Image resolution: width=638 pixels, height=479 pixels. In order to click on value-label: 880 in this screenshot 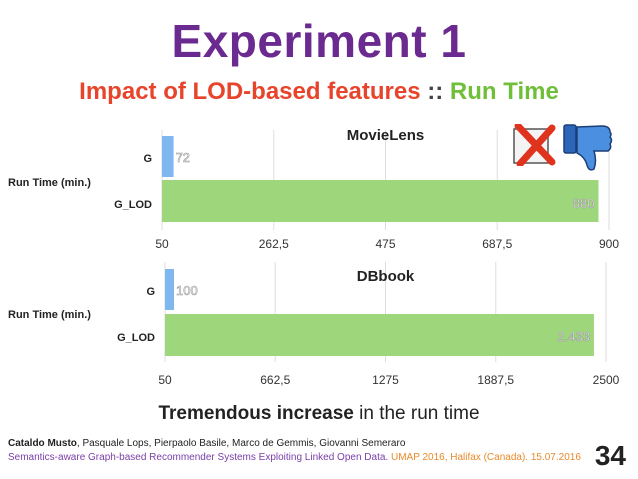, I will do `click(584, 203)`.